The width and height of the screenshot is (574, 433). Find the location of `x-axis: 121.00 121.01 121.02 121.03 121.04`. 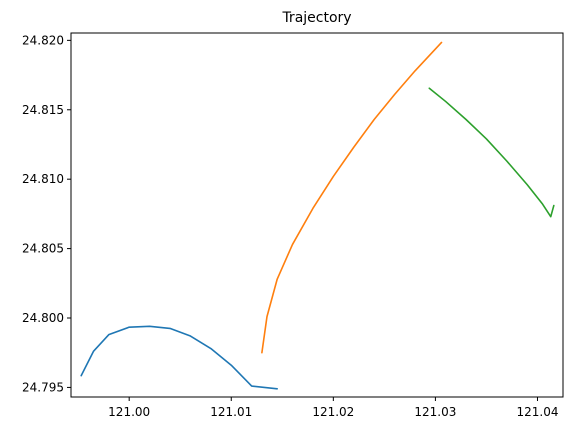

x-axis: 121.00 121.01 121.02 121.03 121.04 is located at coordinates (333, 408).